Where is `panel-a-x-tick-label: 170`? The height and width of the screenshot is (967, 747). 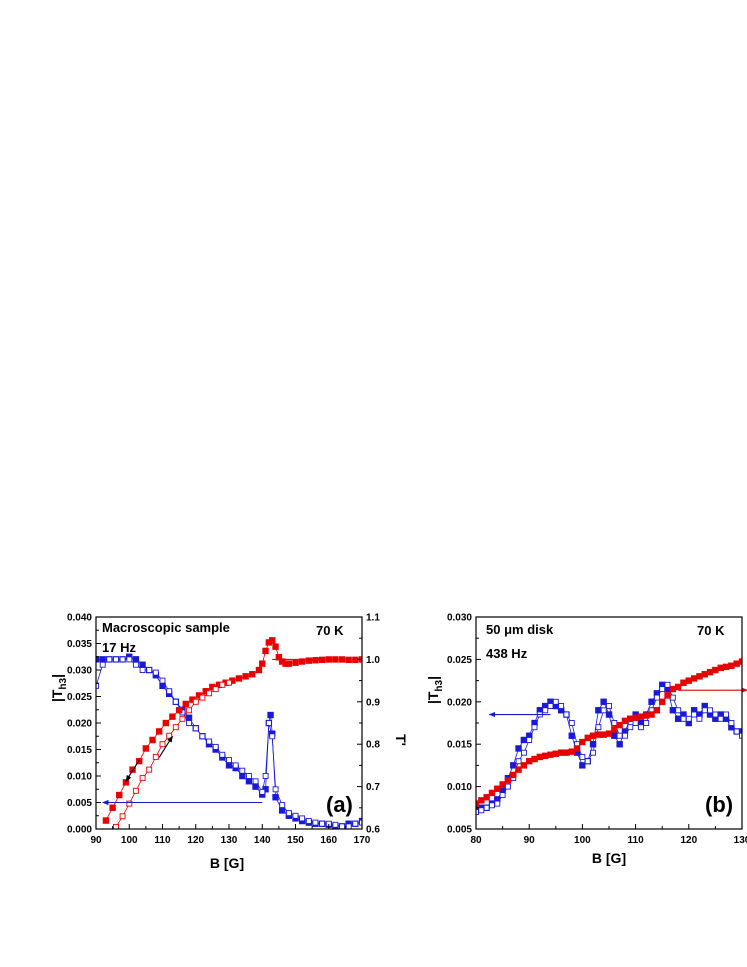
panel-a-x-tick-label: 170 is located at coordinates (362, 840).